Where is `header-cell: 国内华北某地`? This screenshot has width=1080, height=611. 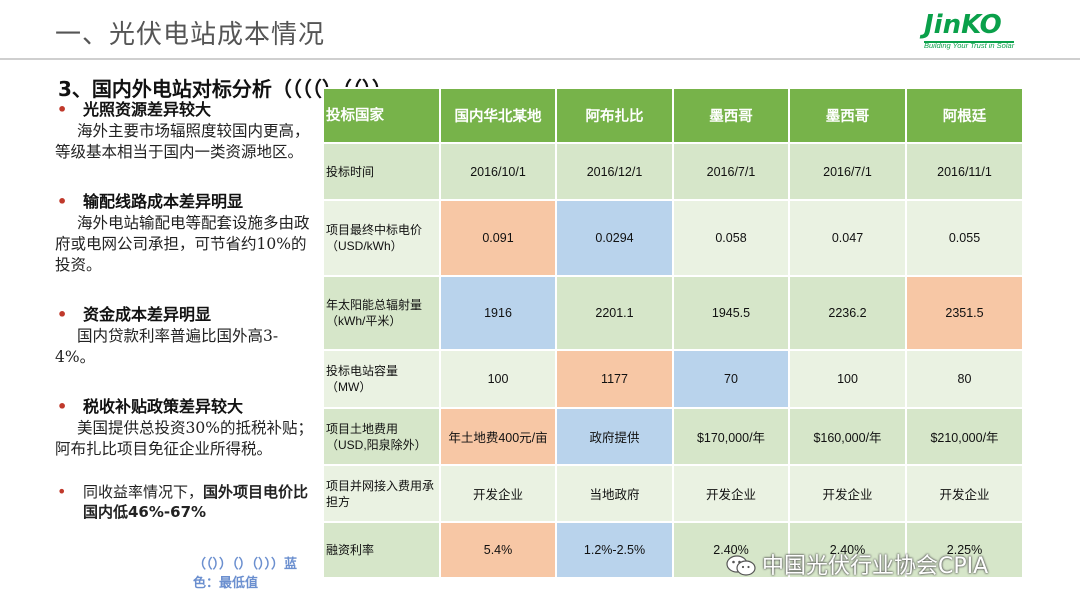 header-cell: 国内华北某地 is located at coordinates (498, 115).